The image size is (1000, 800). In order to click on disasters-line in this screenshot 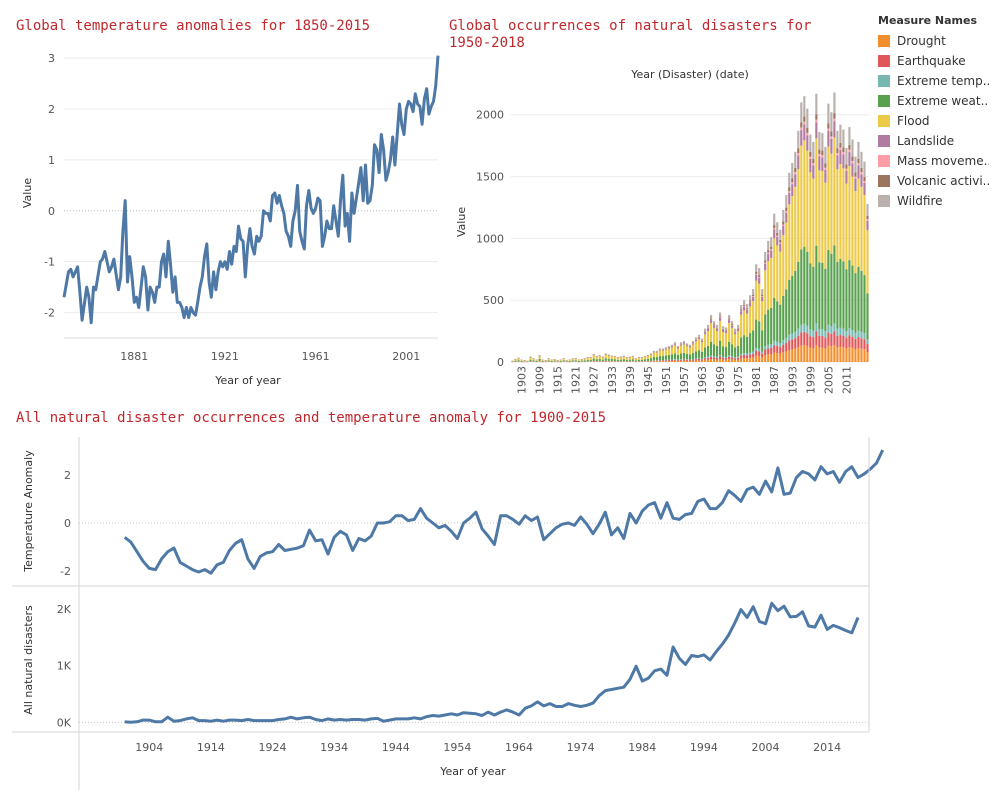, I will do `click(491, 662)`.